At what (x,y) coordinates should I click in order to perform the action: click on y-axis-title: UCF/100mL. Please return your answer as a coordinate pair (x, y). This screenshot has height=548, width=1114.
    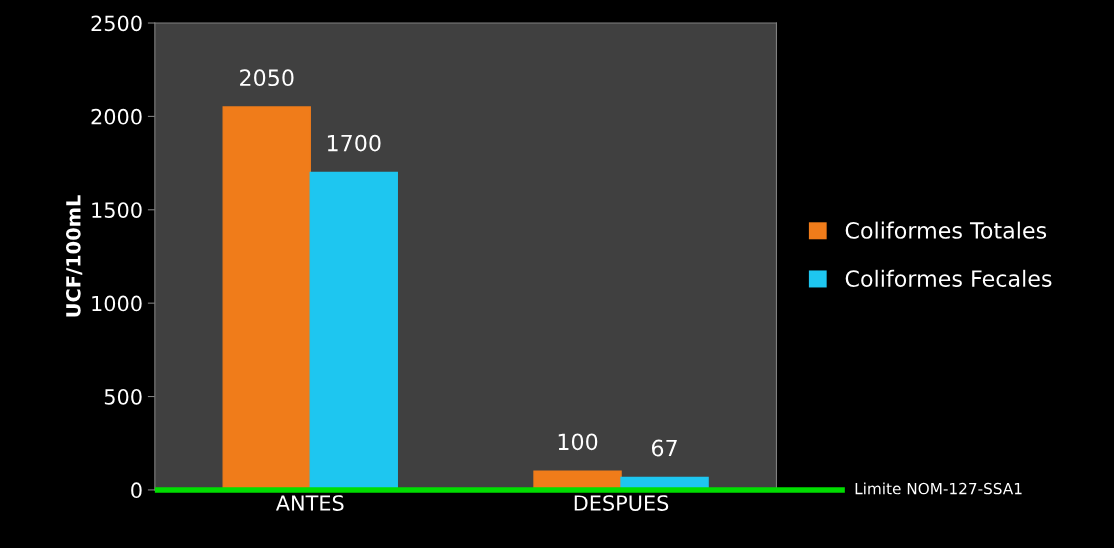
    Looking at the image, I should click on (74, 256).